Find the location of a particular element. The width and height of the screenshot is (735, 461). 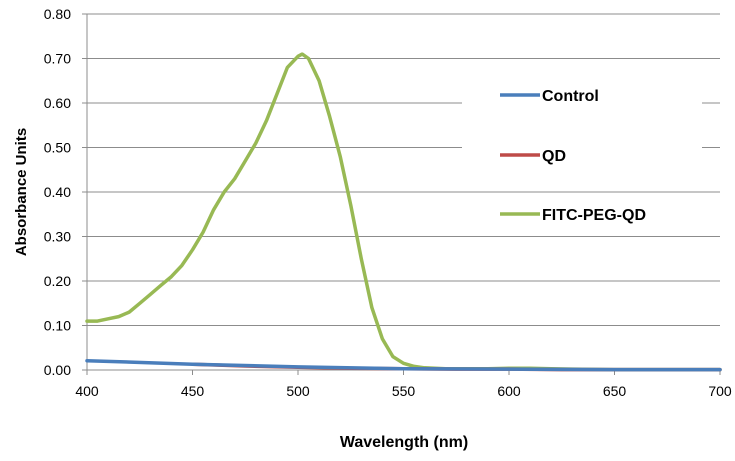

x-tick-label: 600 is located at coordinates (509, 391).